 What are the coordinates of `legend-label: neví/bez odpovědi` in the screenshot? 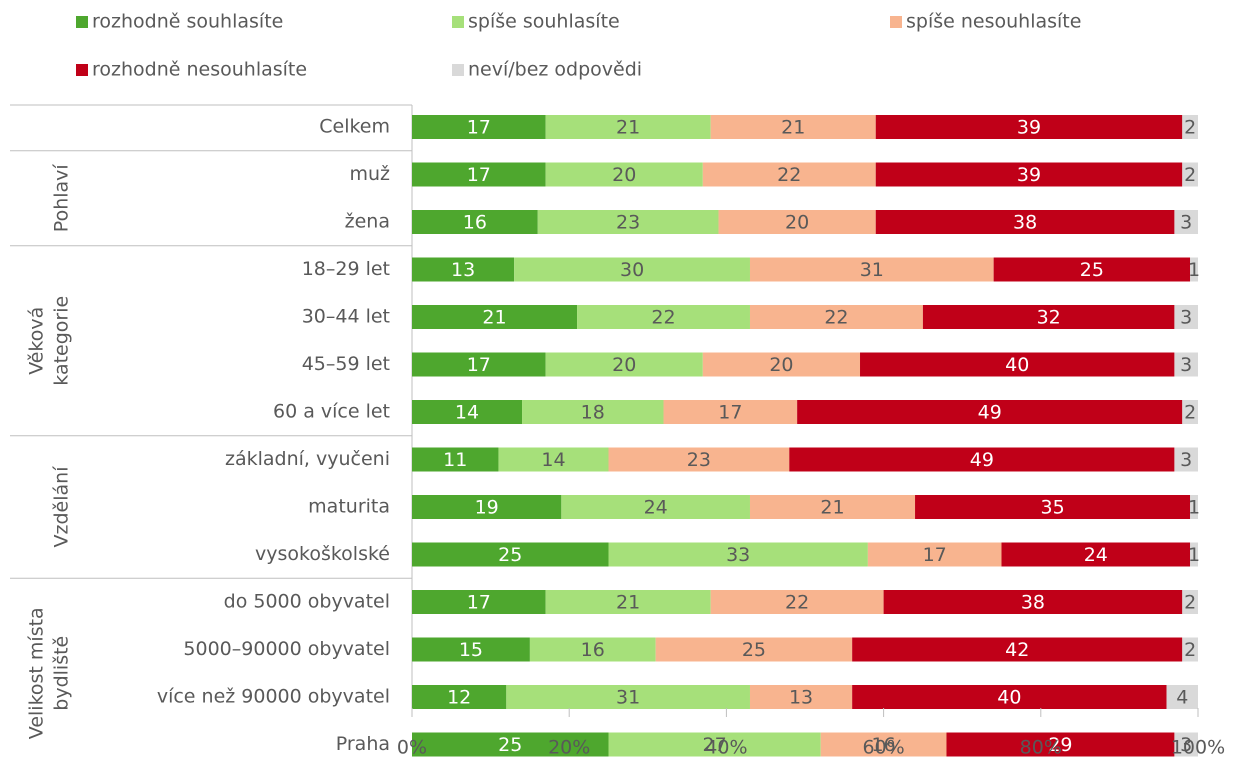 It's located at (555, 70).